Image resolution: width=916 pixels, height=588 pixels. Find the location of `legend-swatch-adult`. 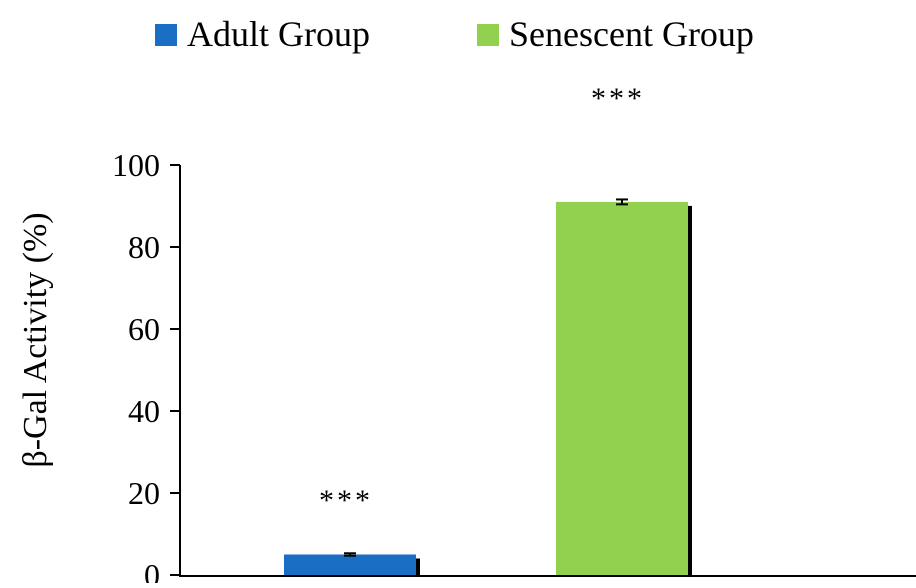

legend-swatch-adult is located at coordinates (166, 35).